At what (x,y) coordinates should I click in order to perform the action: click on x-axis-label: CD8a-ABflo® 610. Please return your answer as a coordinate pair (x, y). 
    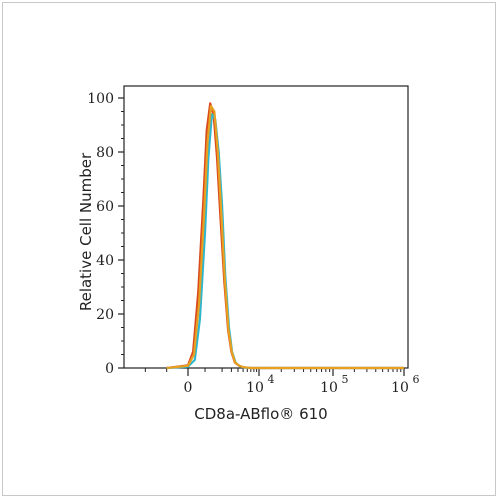
    Looking at the image, I should click on (260, 414).